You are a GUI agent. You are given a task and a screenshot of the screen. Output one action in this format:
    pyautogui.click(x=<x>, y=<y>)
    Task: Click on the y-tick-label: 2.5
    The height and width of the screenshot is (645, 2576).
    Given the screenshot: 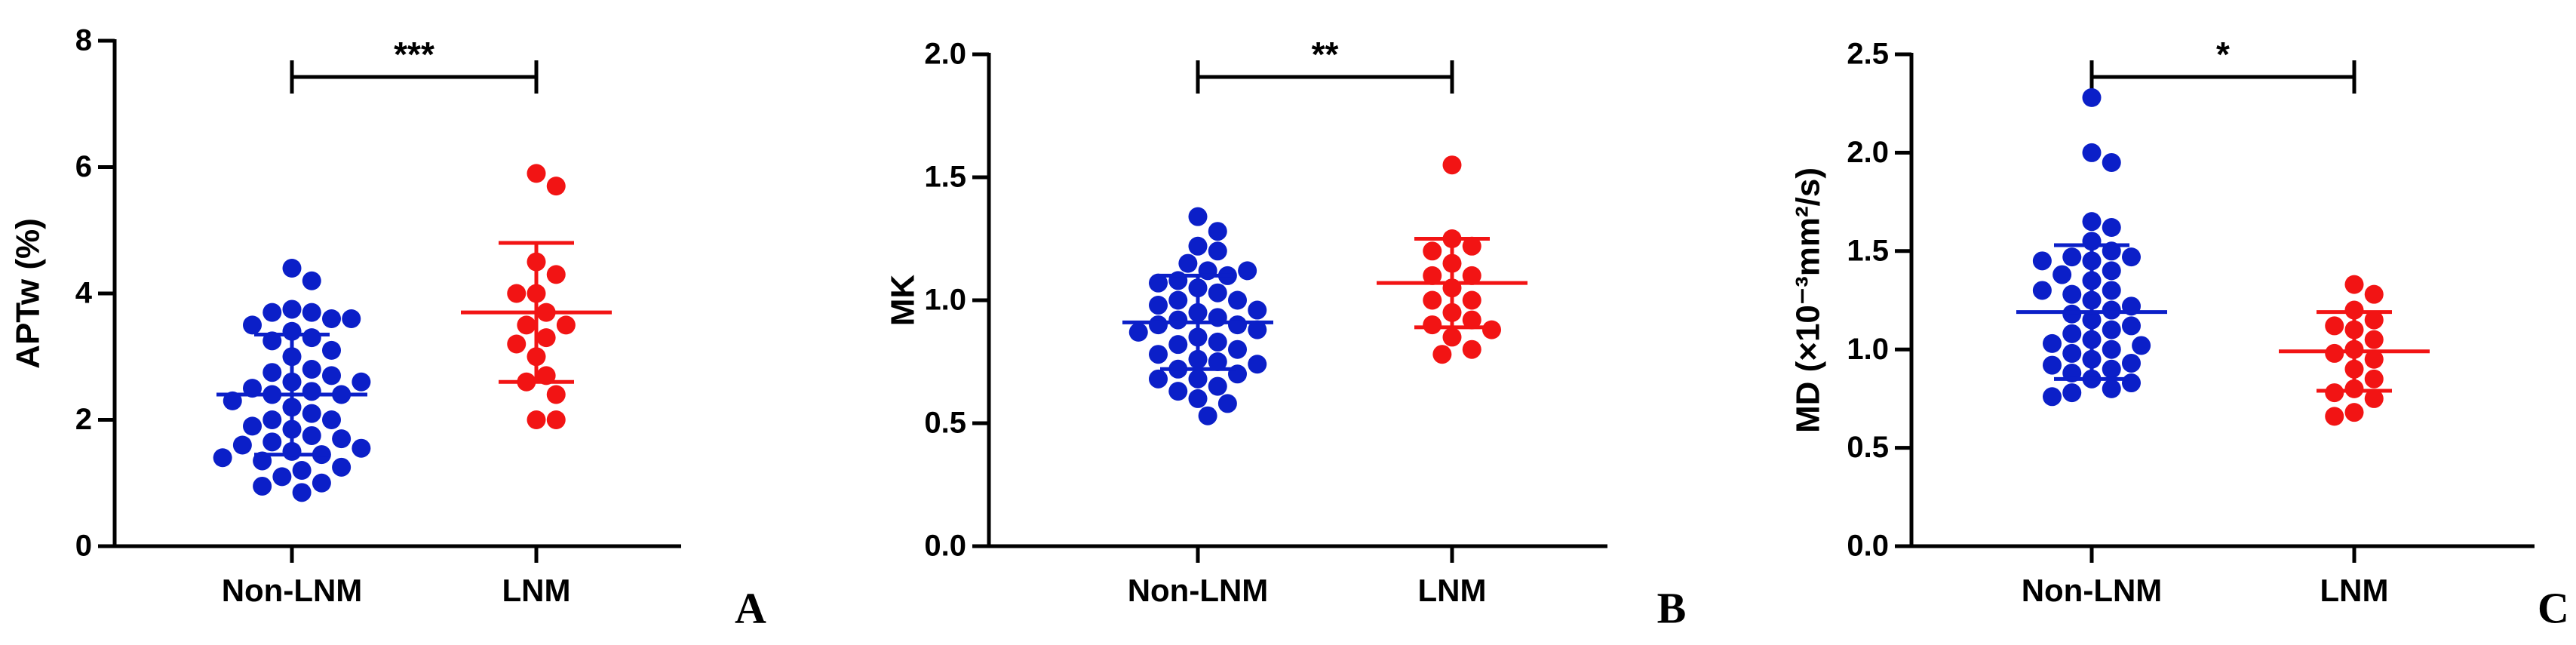 What is the action you would take?
    pyautogui.click(x=1868, y=54)
    